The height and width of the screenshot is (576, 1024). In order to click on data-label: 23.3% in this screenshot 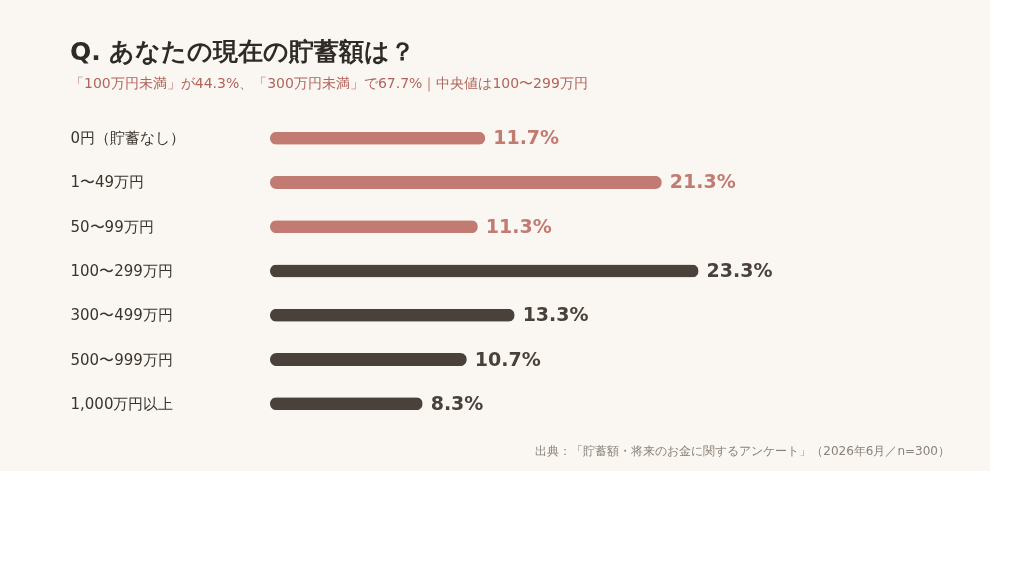, I will do `click(739, 270)`.